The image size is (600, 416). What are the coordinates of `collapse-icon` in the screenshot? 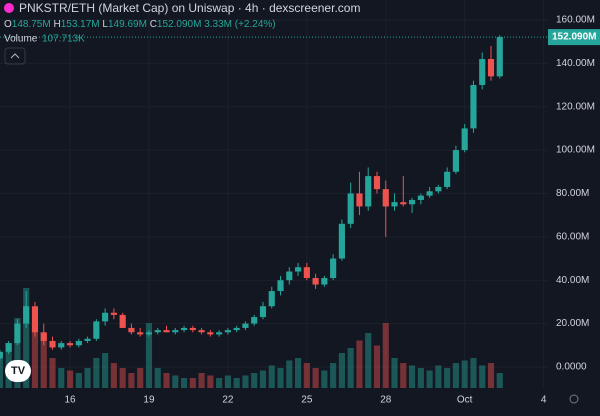 It's located at (15, 56).